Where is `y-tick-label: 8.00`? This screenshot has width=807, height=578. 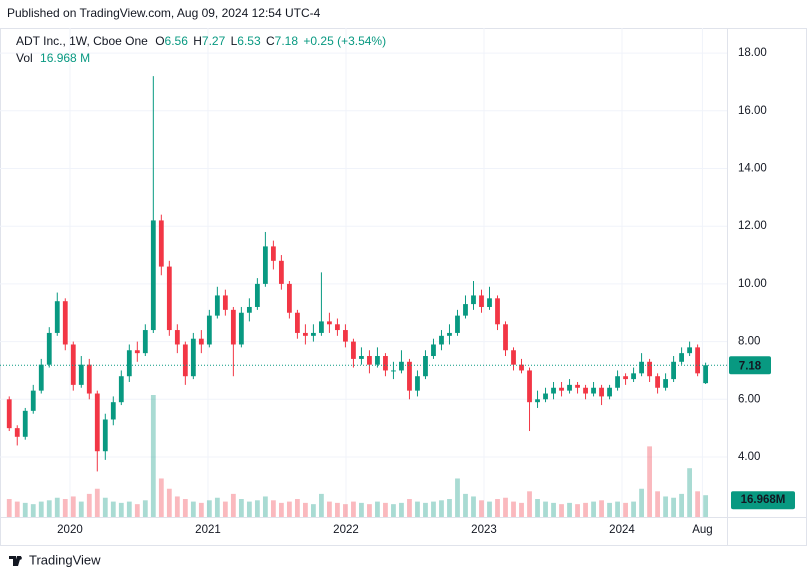 y-tick-label: 8.00 is located at coordinates (749, 342).